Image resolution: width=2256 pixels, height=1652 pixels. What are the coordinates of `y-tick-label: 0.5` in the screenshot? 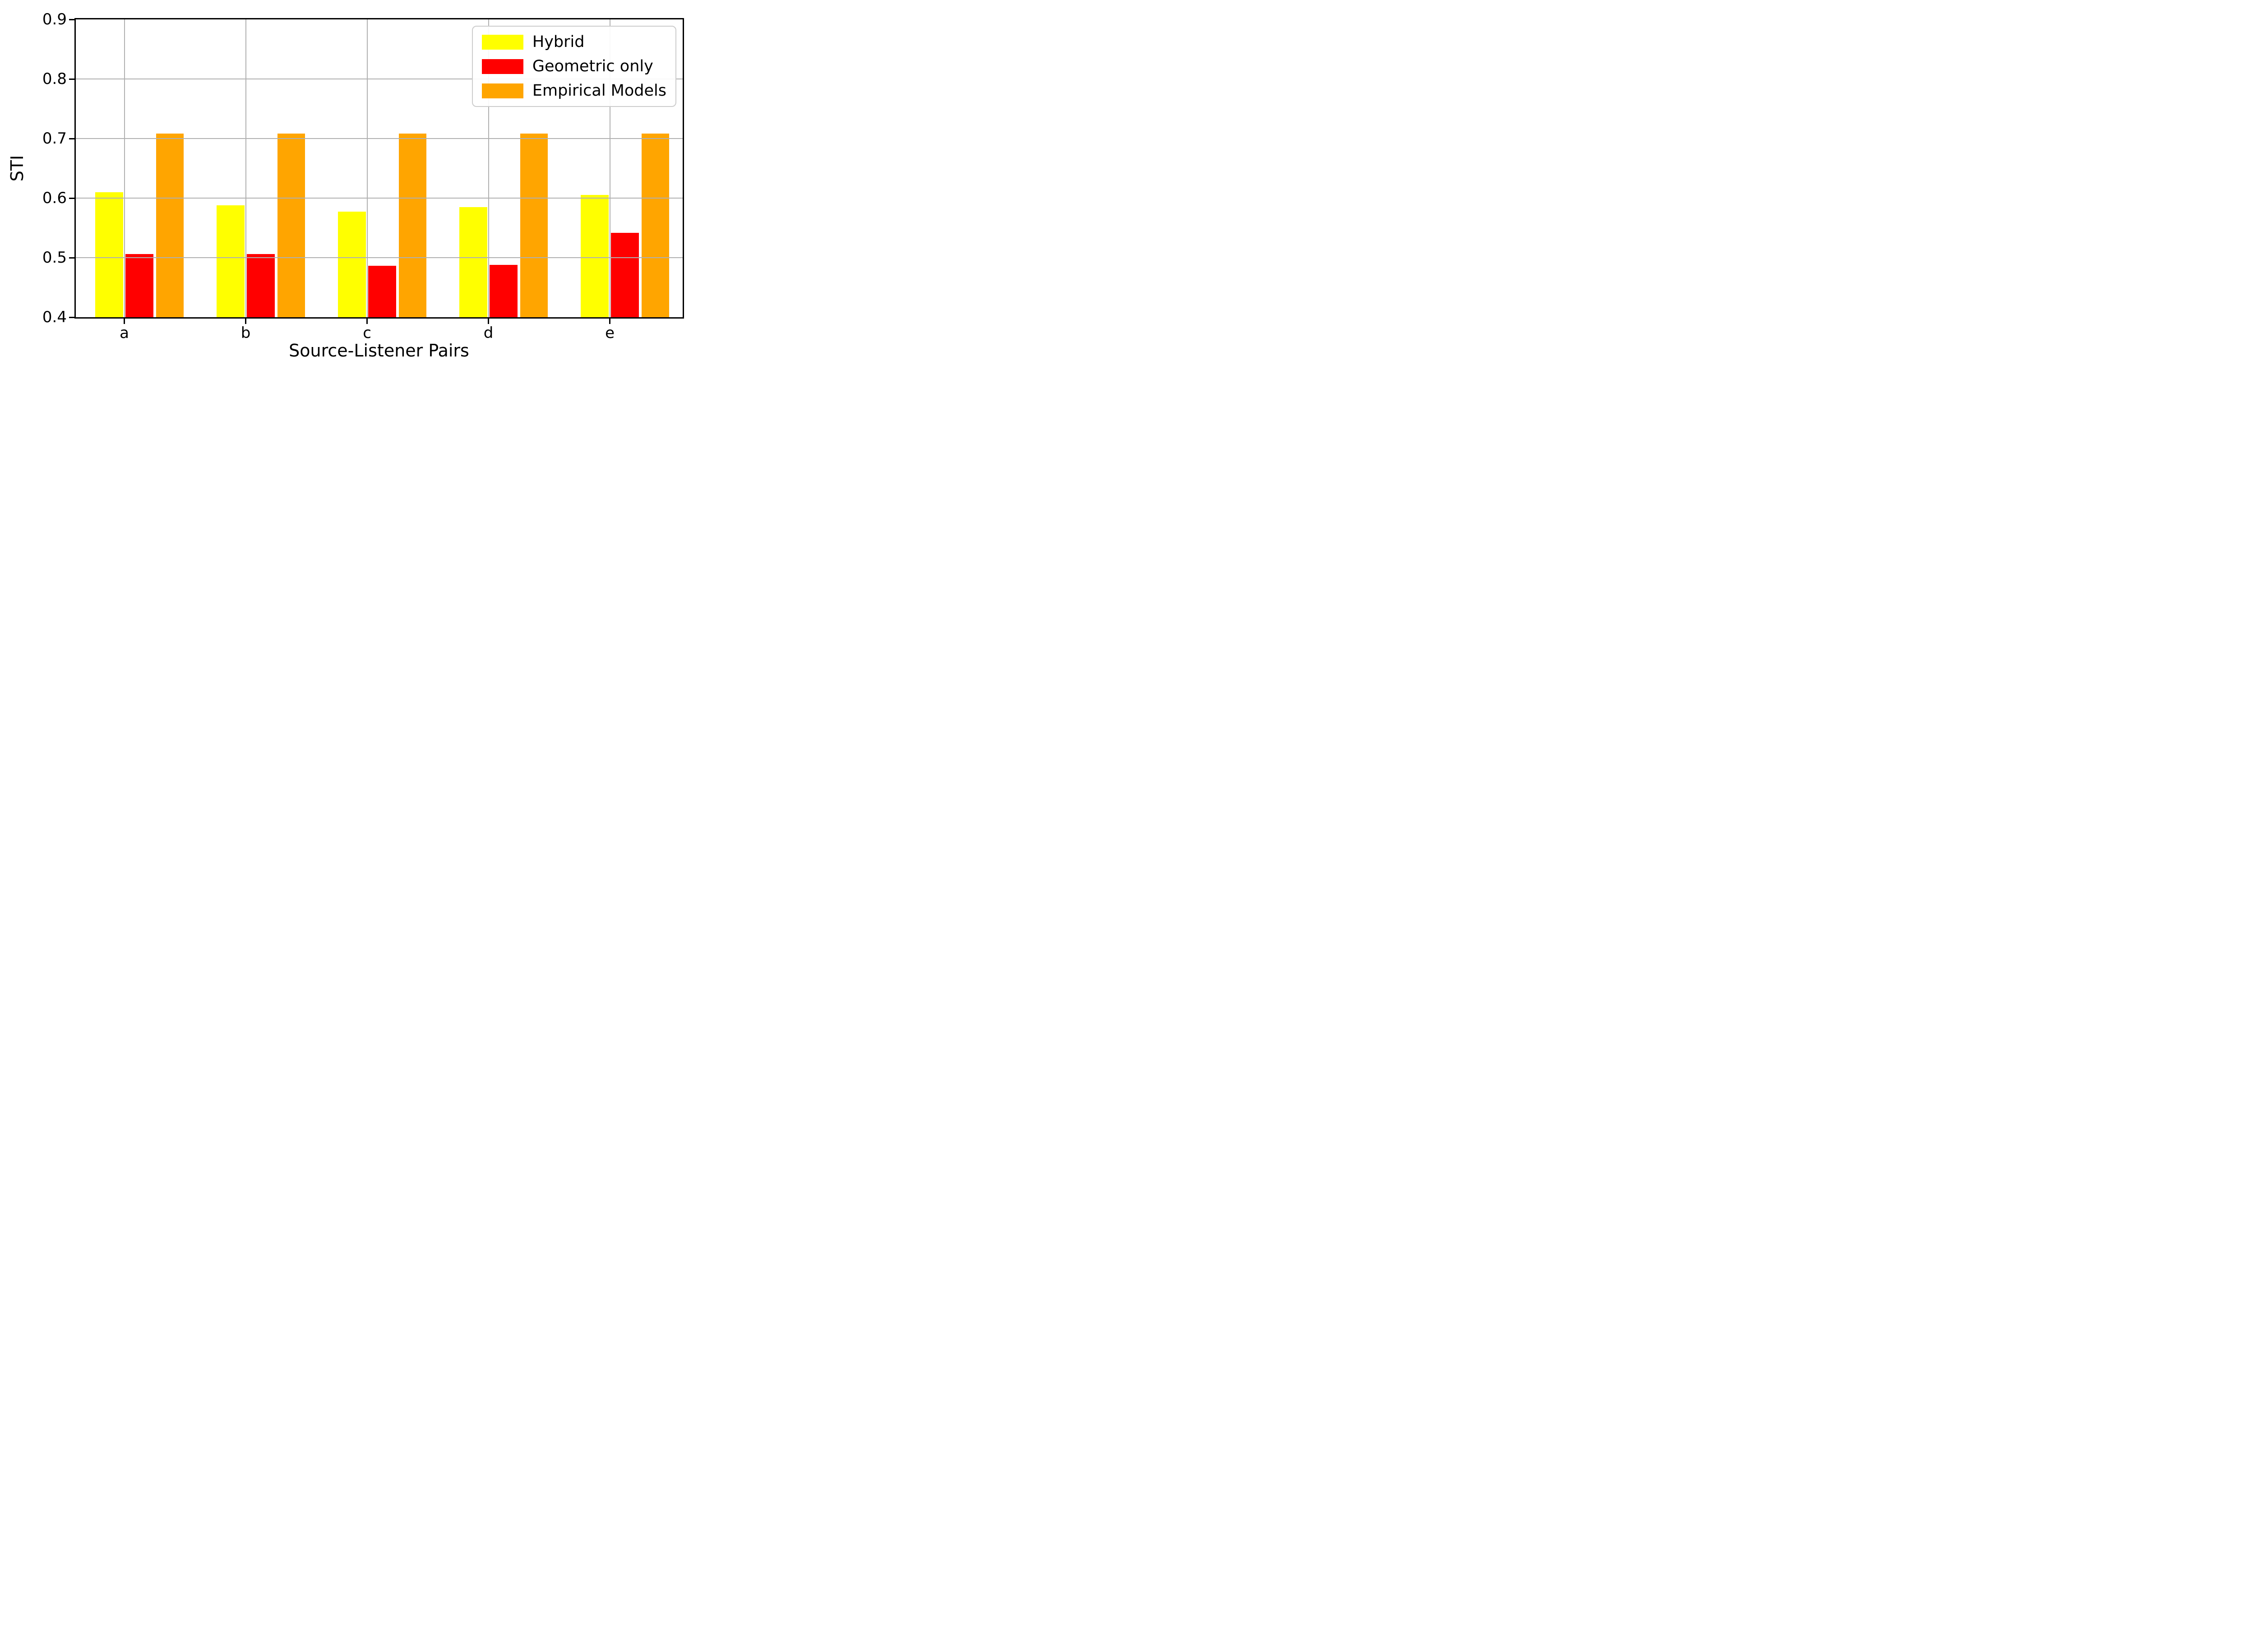 It's located at (54, 258).